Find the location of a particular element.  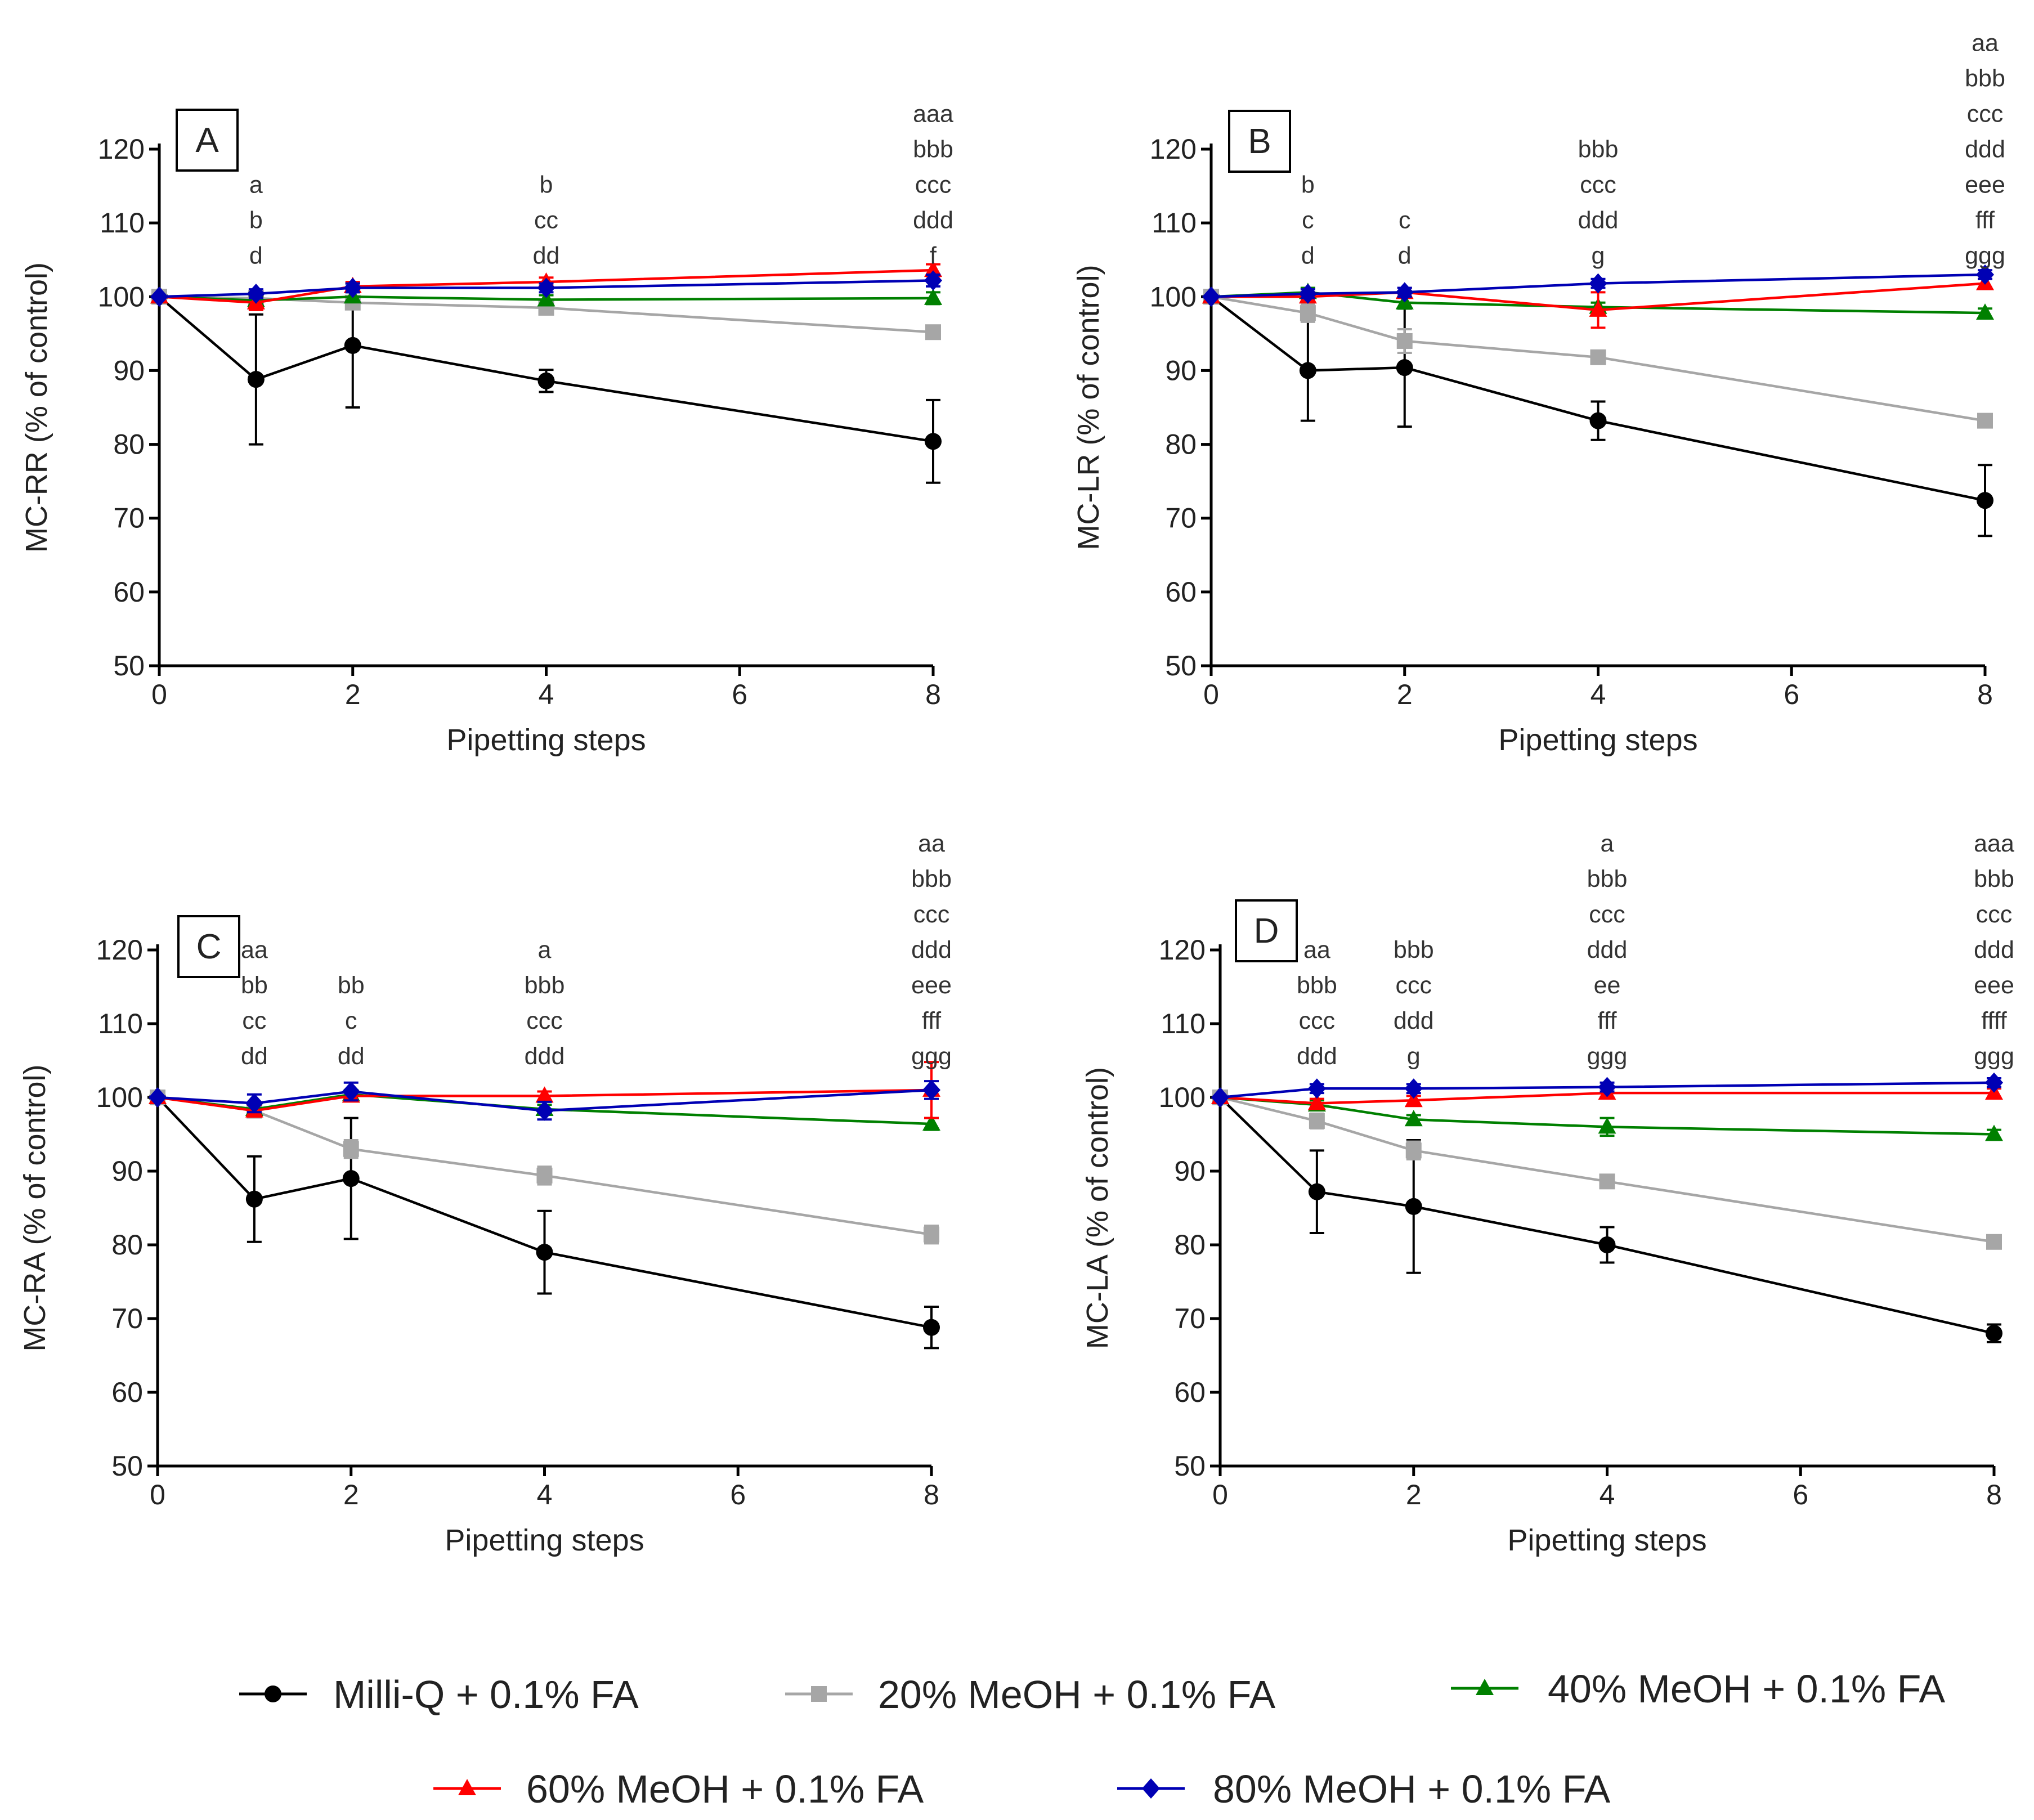

series-meoh80 is located at coordinates (544, 1100).